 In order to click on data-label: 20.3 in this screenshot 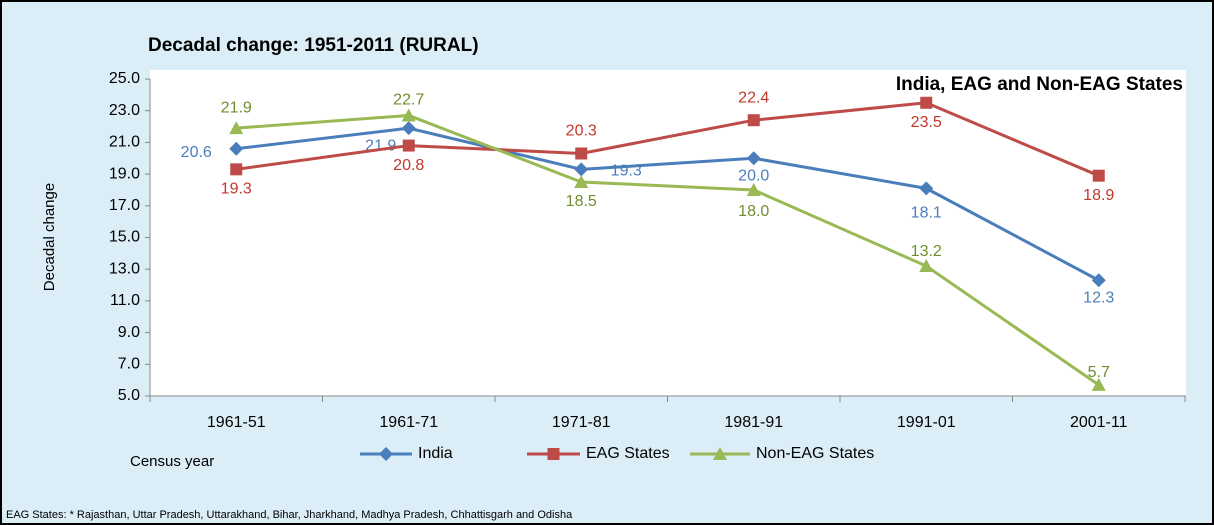, I will do `click(581, 131)`.